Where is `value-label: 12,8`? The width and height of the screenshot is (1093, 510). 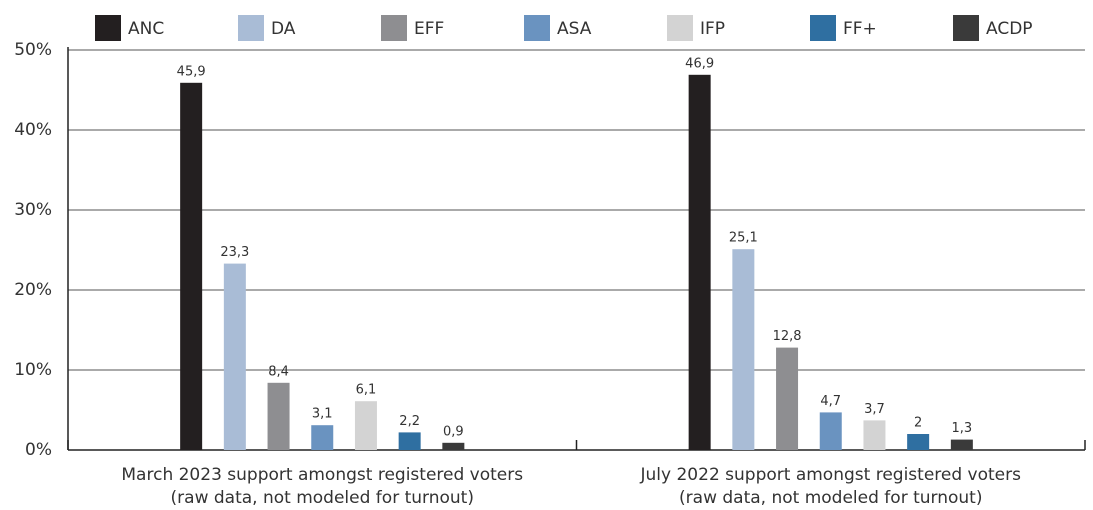 value-label: 12,8 is located at coordinates (787, 336).